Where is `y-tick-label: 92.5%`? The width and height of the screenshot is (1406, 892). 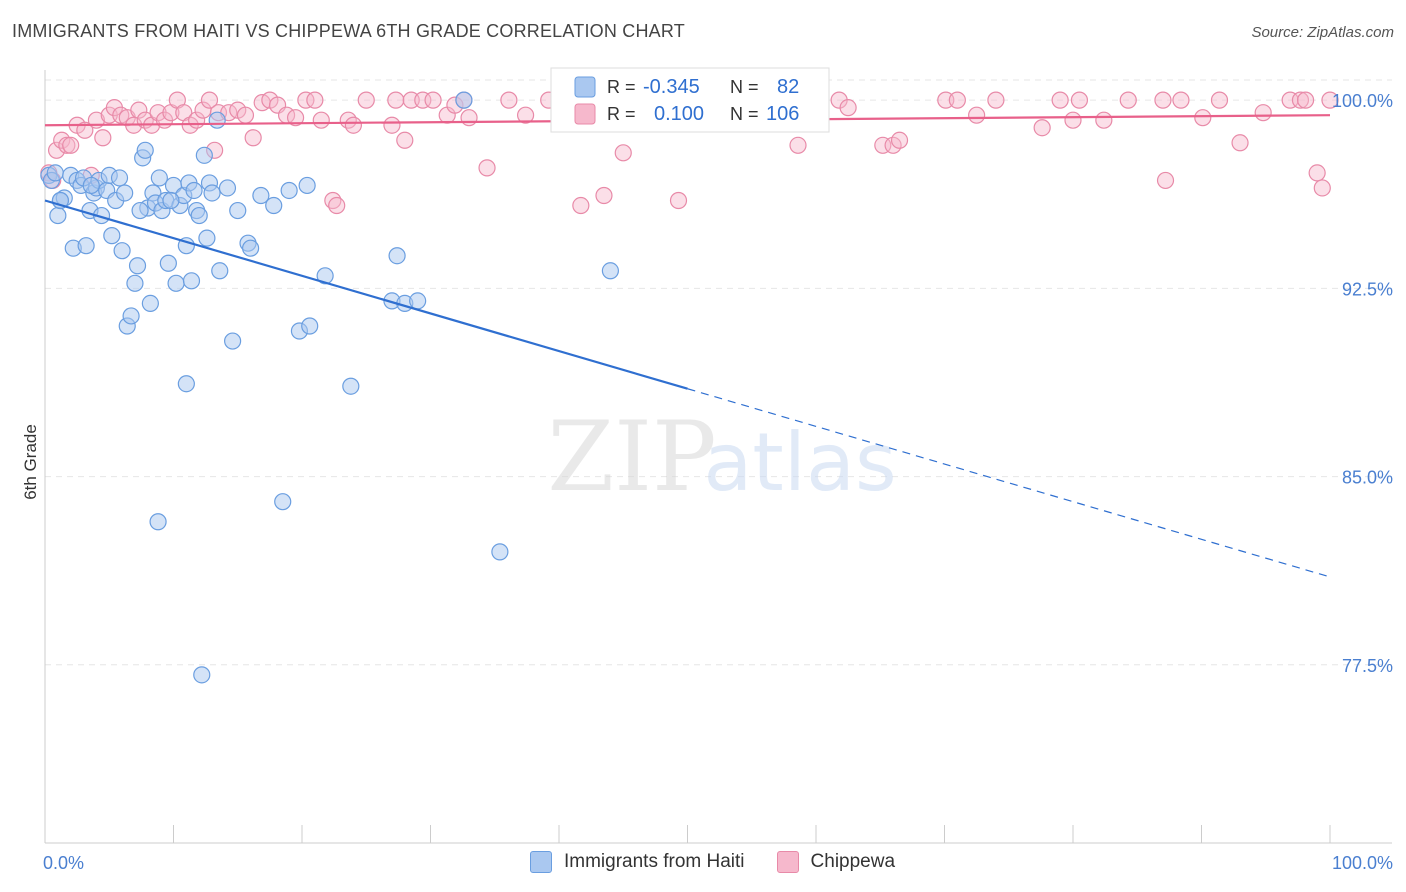 y-tick-label: 92.5% is located at coordinates (1367, 289).